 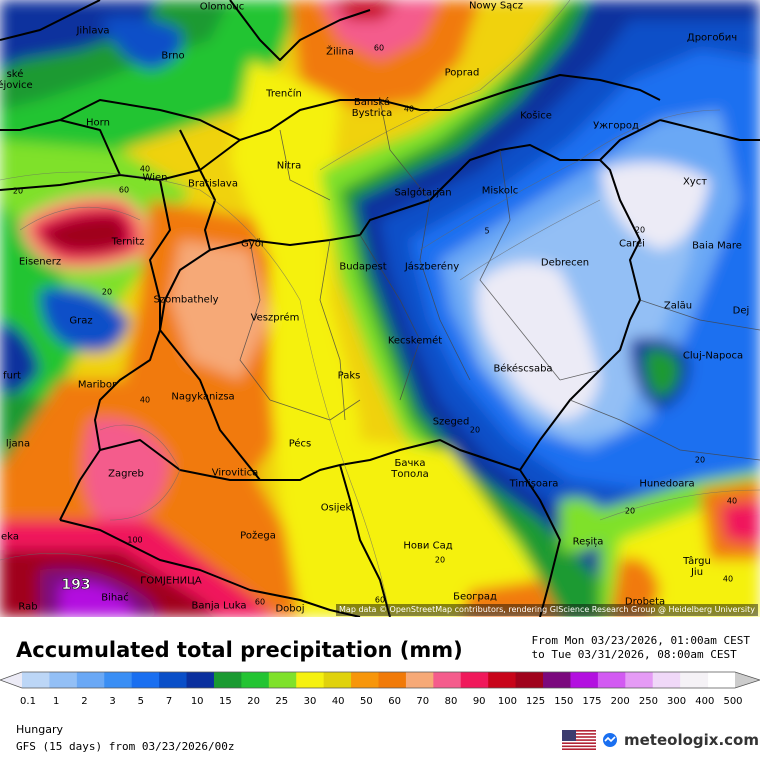 What do you see at coordinates (93, 31) in the screenshot?
I see `city-label: Jihlava` at bounding box center [93, 31].